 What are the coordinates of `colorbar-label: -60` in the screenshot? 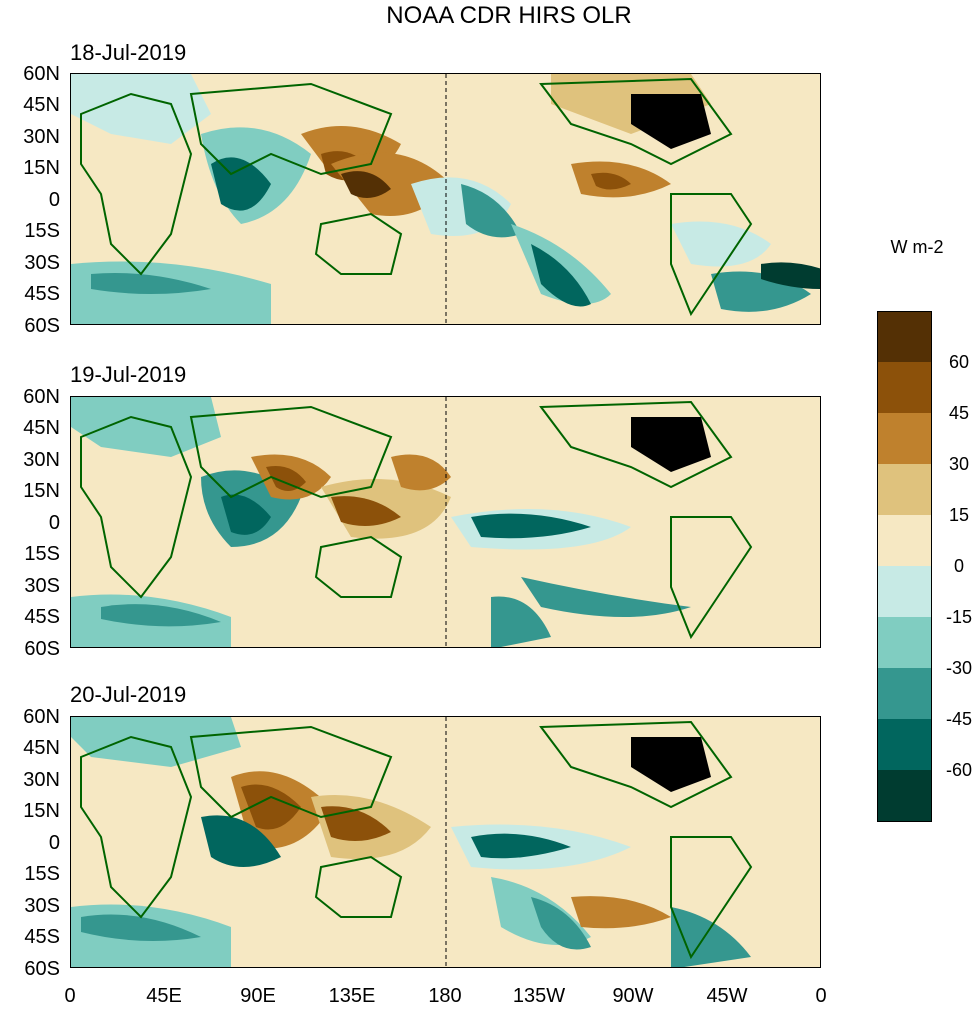 It's located at (958, 770).